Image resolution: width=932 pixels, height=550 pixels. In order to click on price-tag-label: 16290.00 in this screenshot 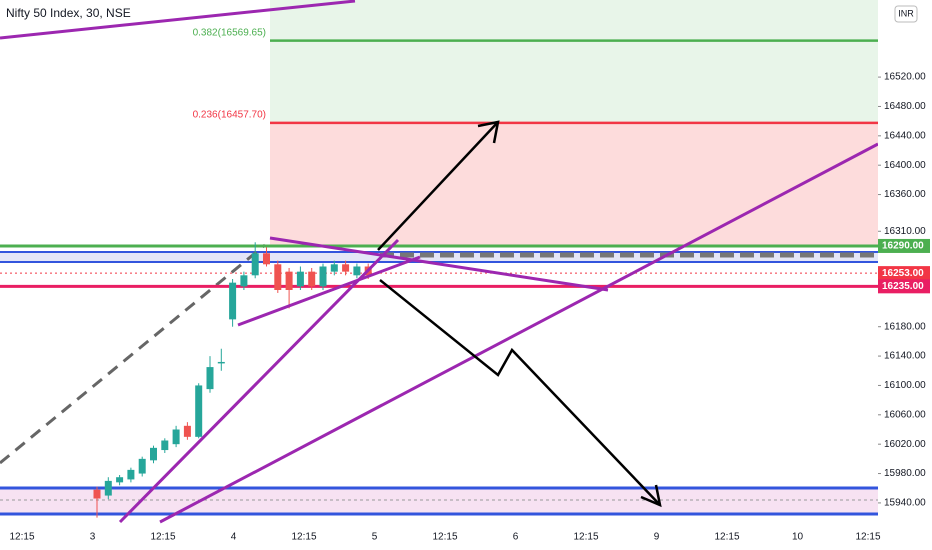, I will do `click(903, 246)`.